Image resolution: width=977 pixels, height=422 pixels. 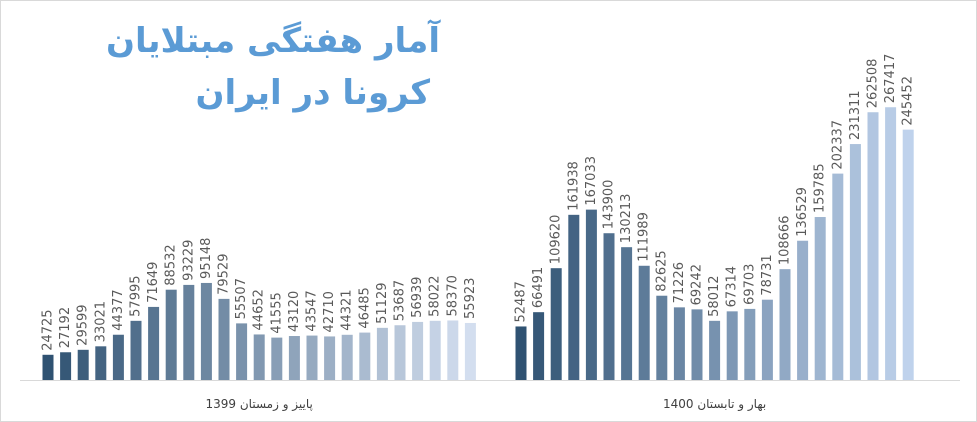 What do you see at coordinates (294, 311) in the screenshot?
I see `value-label: 43120` at bounding box center [294, 311].